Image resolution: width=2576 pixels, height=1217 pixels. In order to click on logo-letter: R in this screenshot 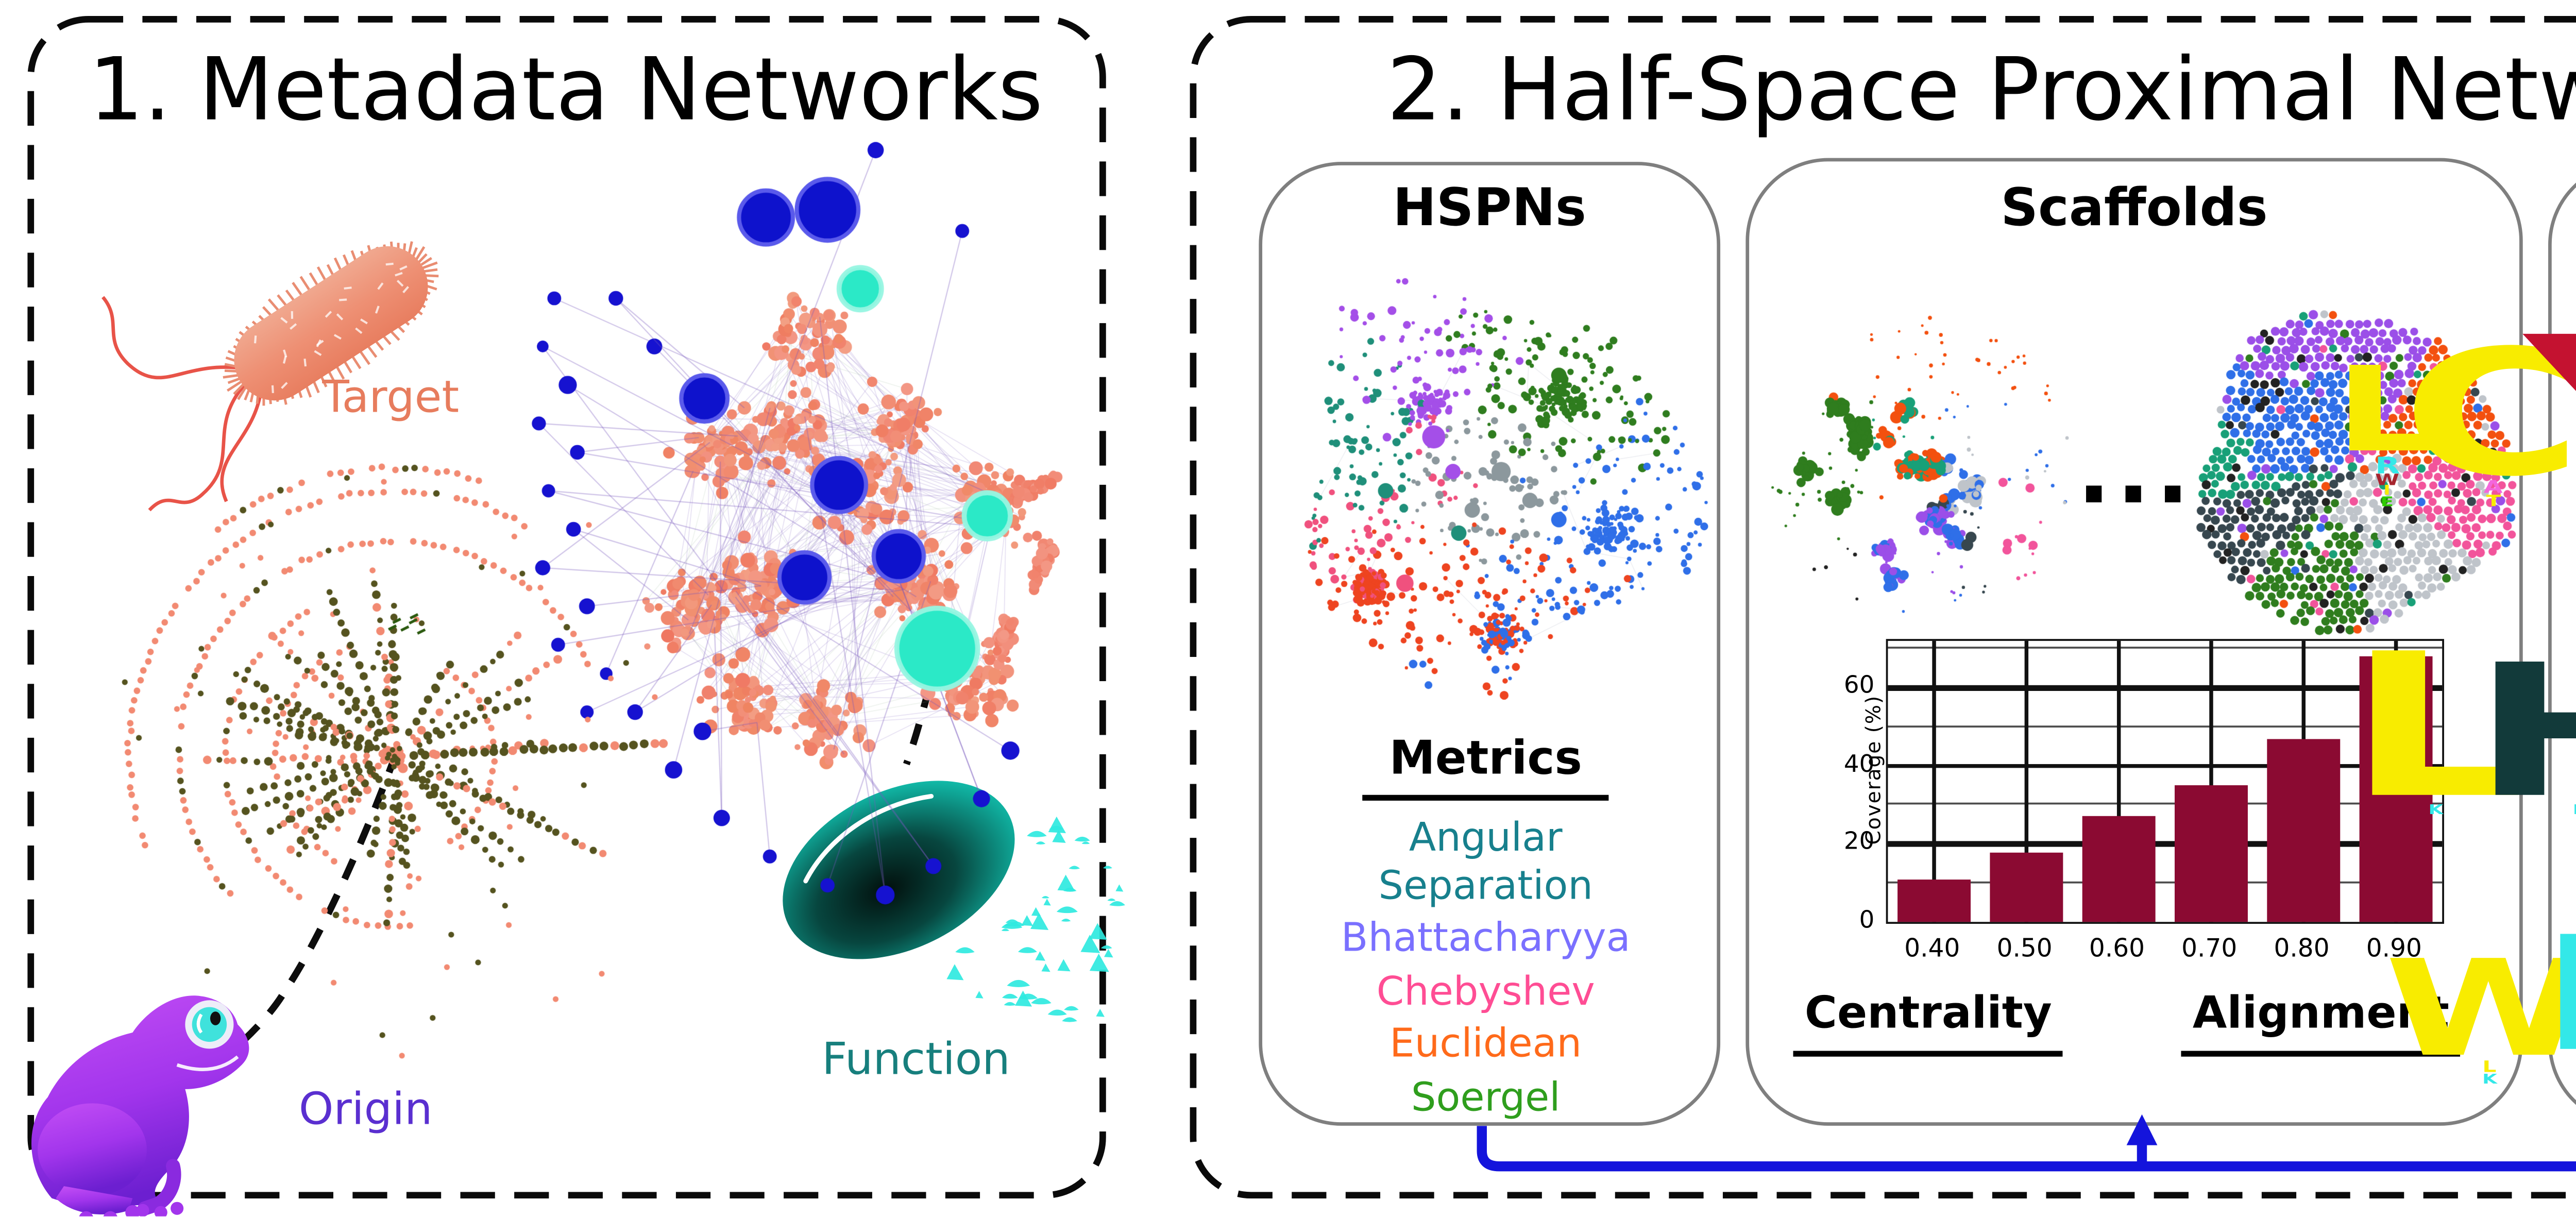, I will do `click(2388, 465)`.